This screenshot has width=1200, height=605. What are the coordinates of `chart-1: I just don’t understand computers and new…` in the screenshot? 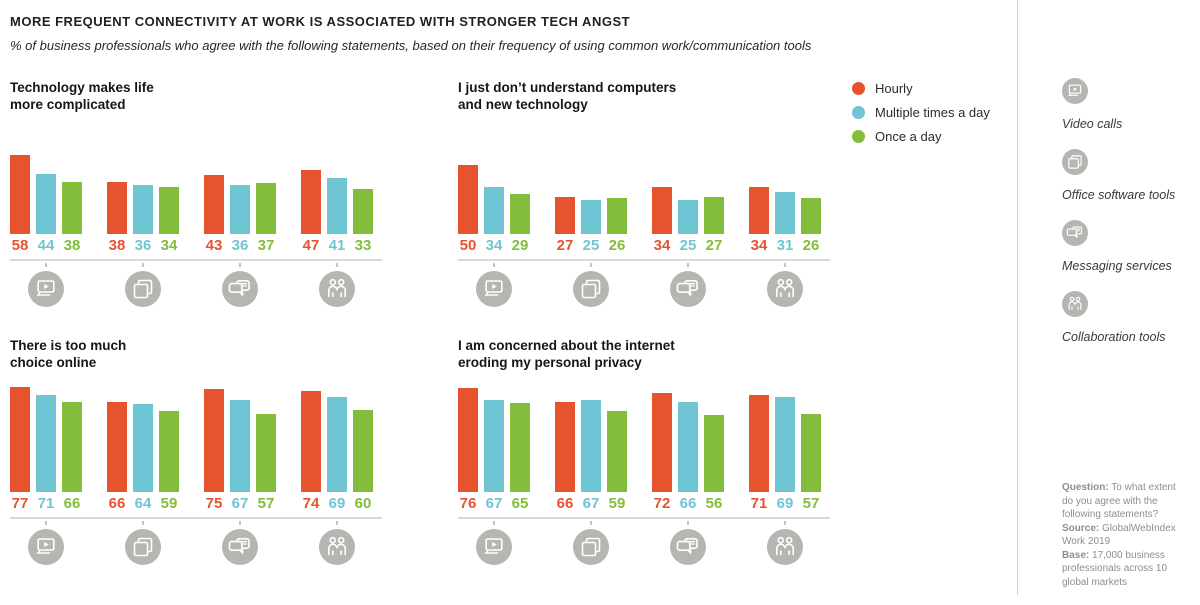 It's located at (649, 193).